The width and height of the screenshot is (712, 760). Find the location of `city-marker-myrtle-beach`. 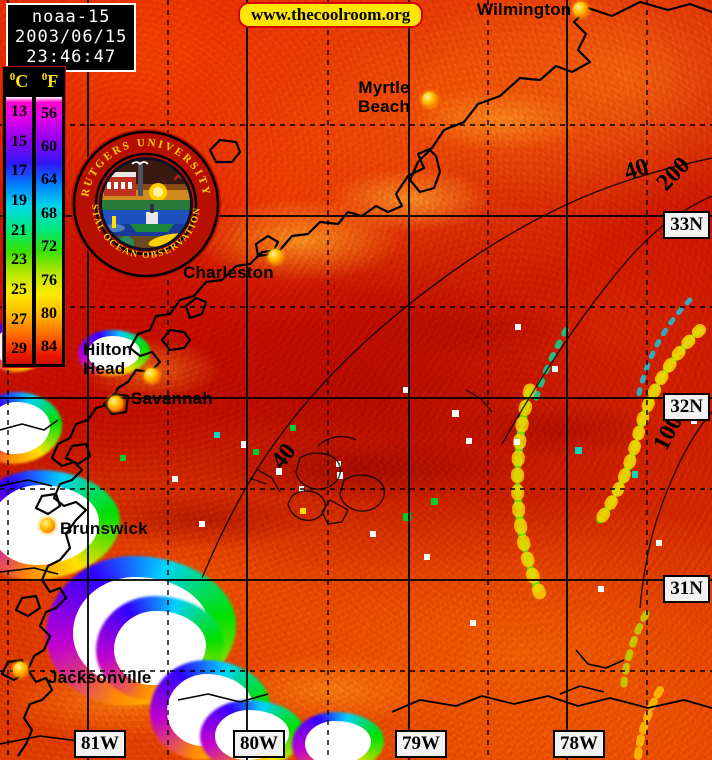

city-marker-myrtle-beach is located at coordinates (429, 99).